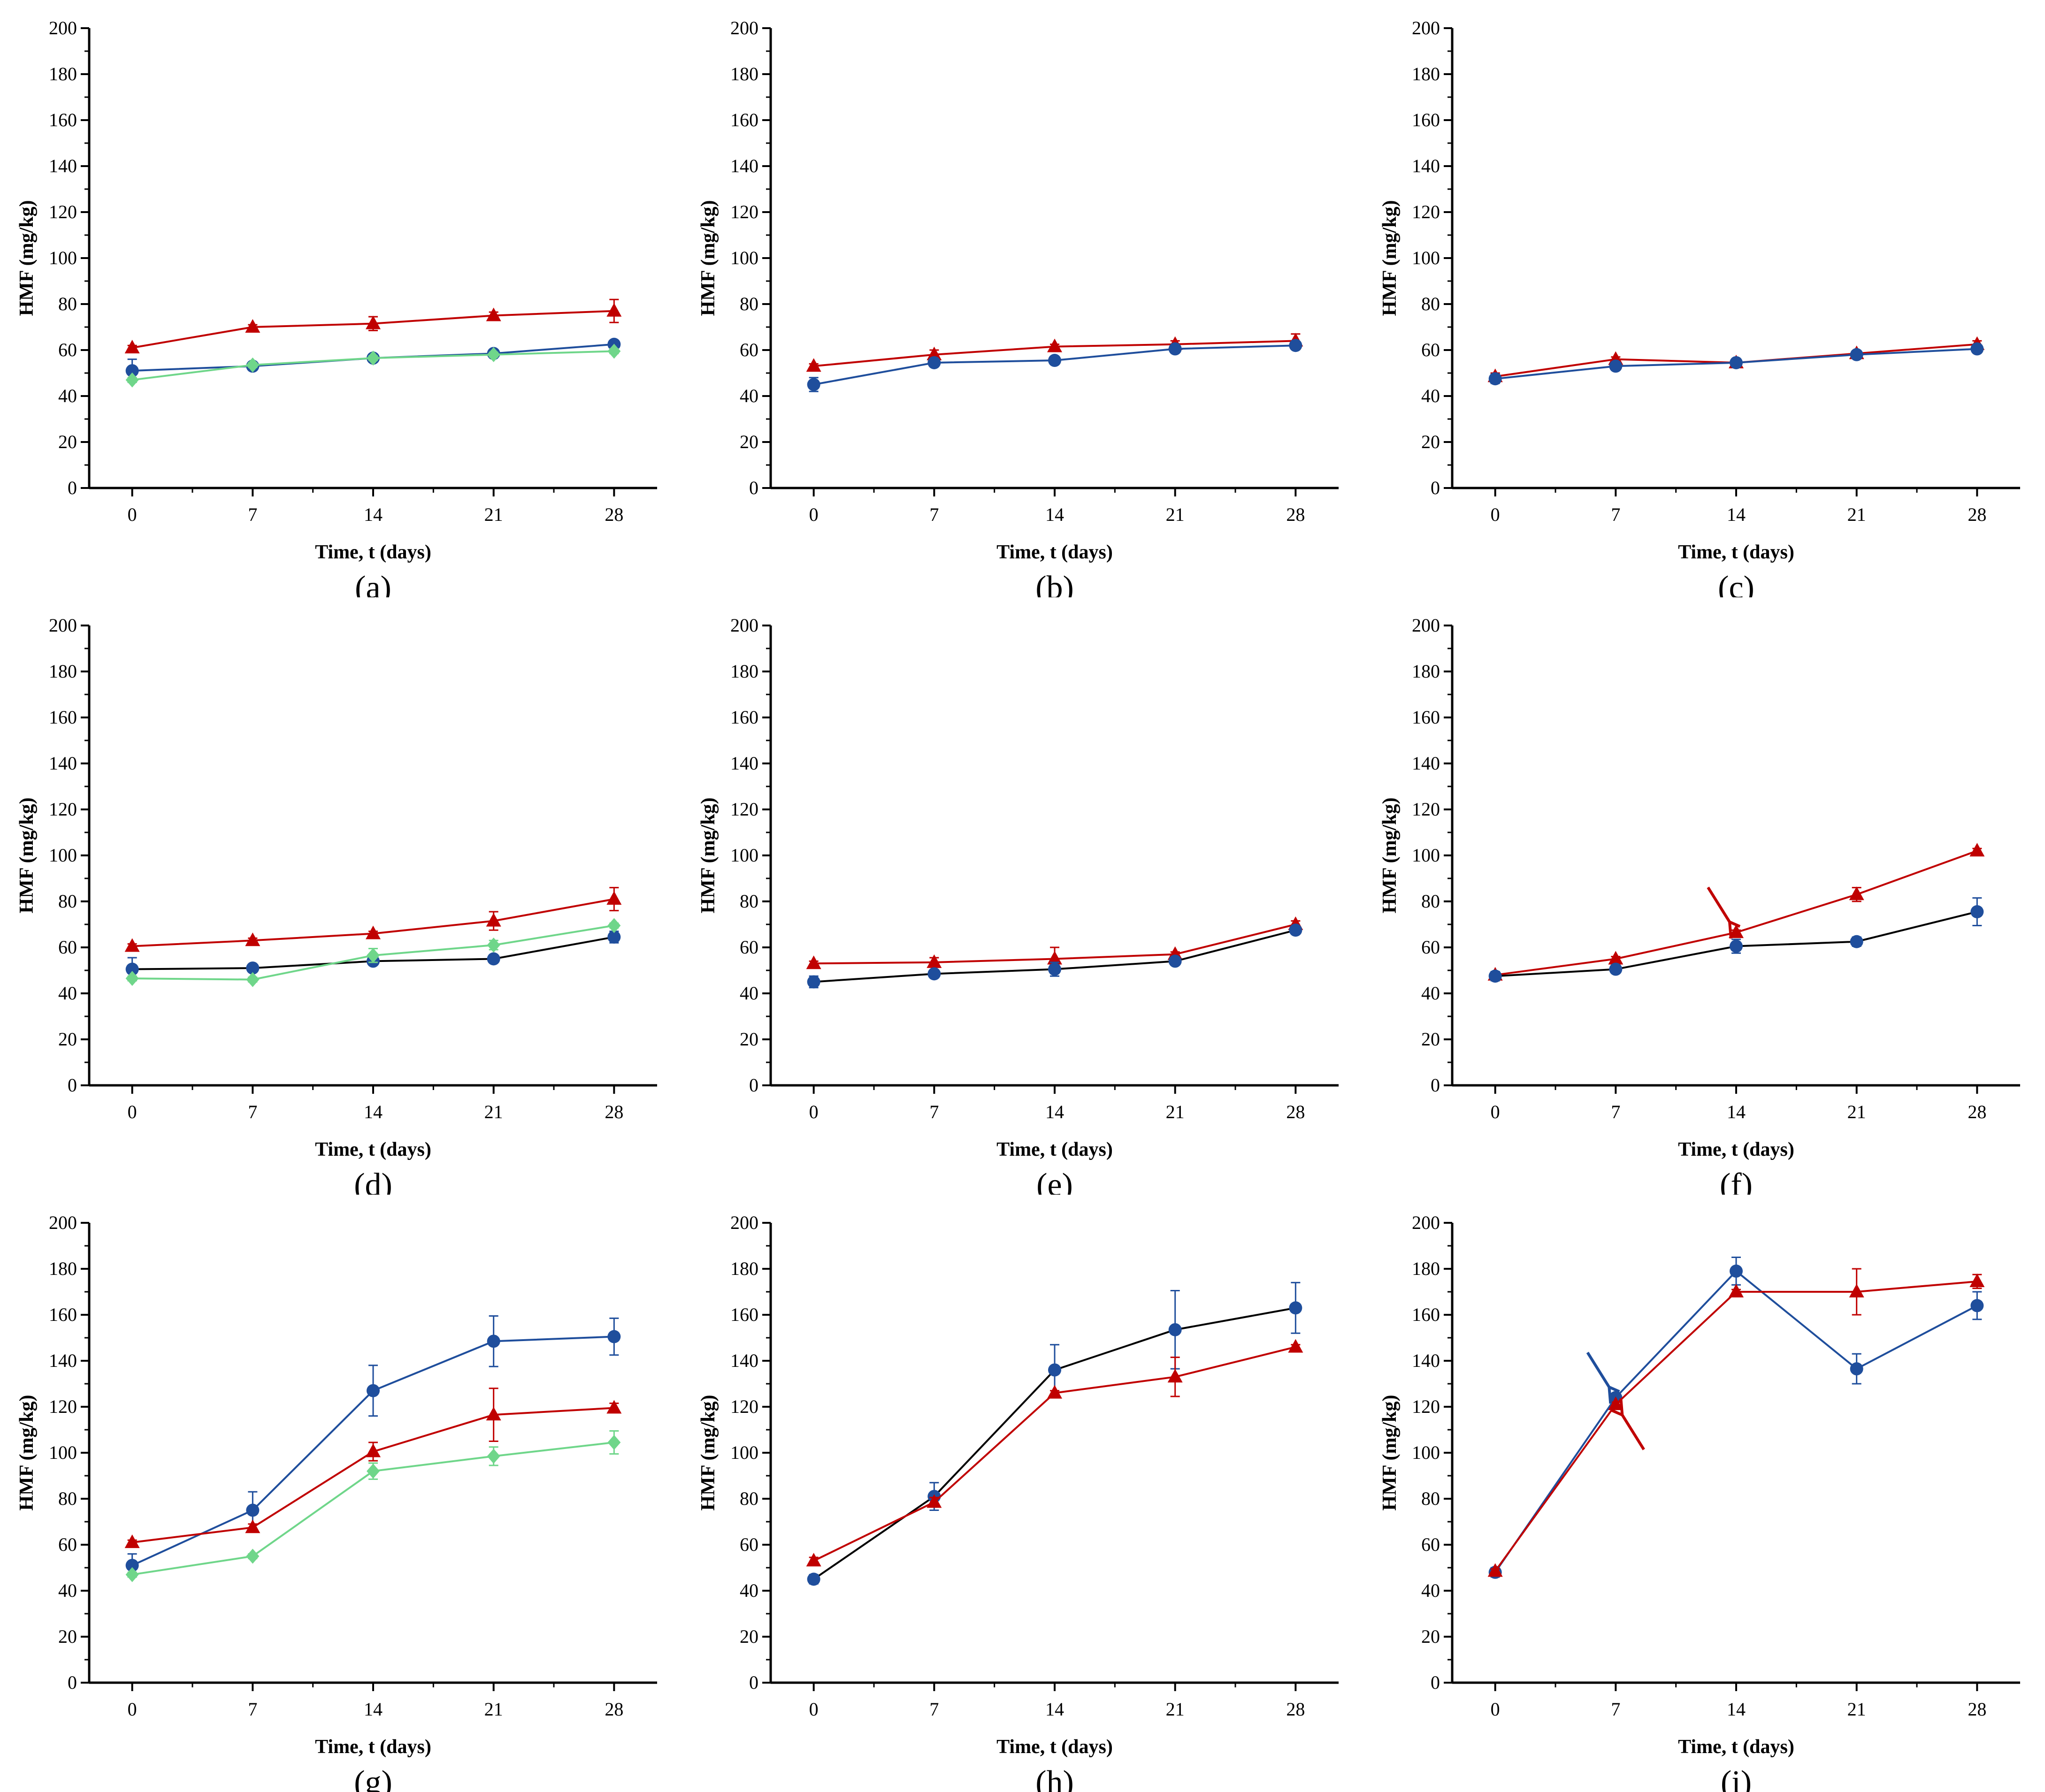 Image resolution: width=2045 pixels, height=1792 pixels. I want to click on panel-label: (a), so click(373, 583).